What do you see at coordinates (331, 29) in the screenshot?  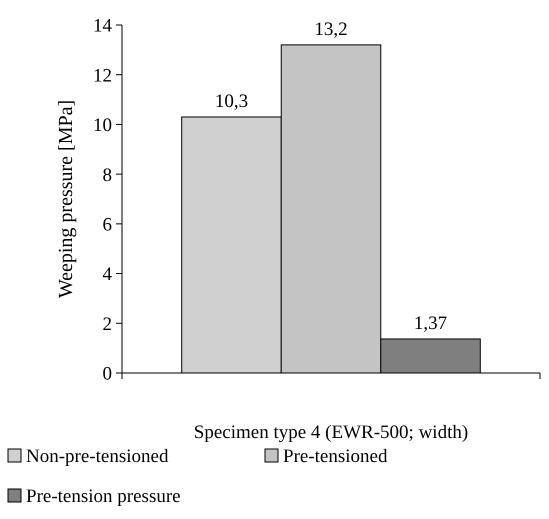 I see `data-label: 13,2` at bounding box center [331, 29].